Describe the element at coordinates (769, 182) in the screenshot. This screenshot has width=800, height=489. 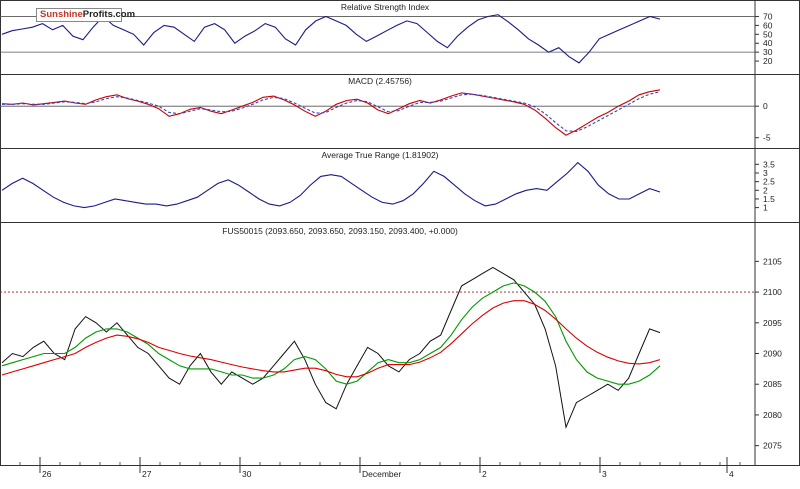
I see `atr-tick-label: 2.5` at that location.